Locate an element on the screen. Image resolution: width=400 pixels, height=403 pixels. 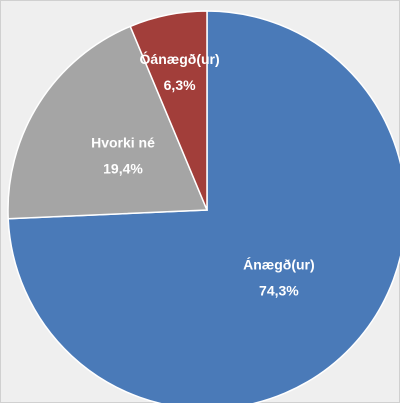
slice-value-label: 19,4% is located at coordinates (123, 168).